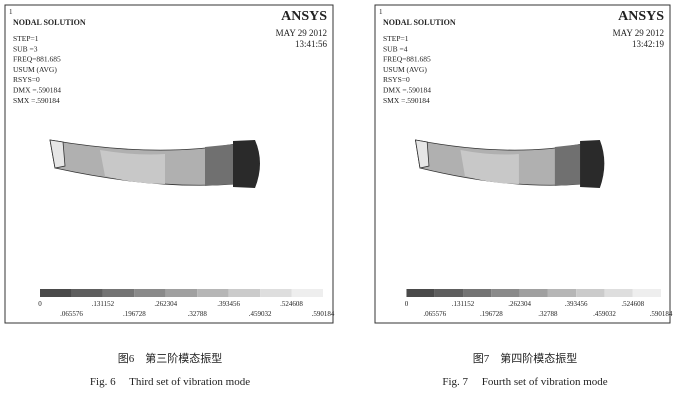 This screenshot has width=680, height=406. Describe the element at coordinates (524, 382) in the screenshot. I see `caption-en: Fig. 7 Fourth set of vibration mode` at that location.